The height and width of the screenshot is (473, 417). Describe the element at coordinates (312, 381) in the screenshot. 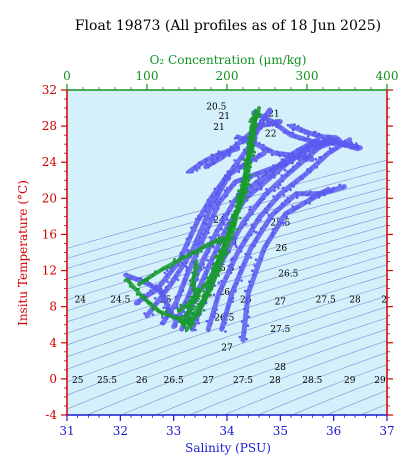

I see `density-label: 28.5` at that location.